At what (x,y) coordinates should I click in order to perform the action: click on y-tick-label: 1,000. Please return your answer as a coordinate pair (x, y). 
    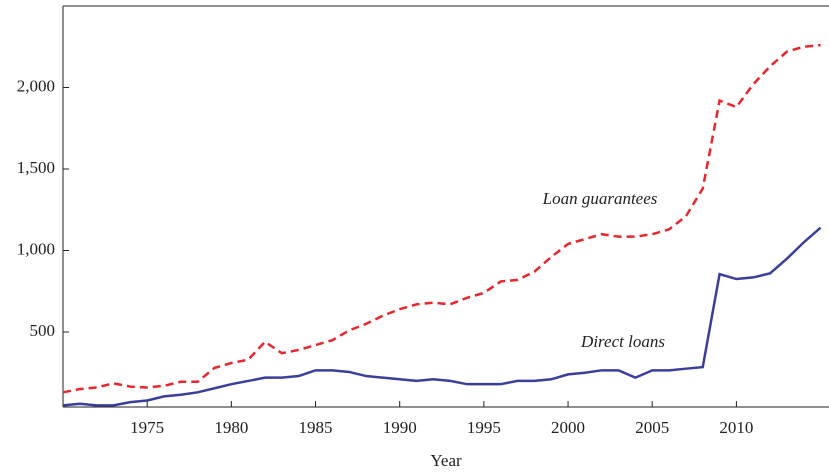
    Looking at the image, I should click on (36, 248).